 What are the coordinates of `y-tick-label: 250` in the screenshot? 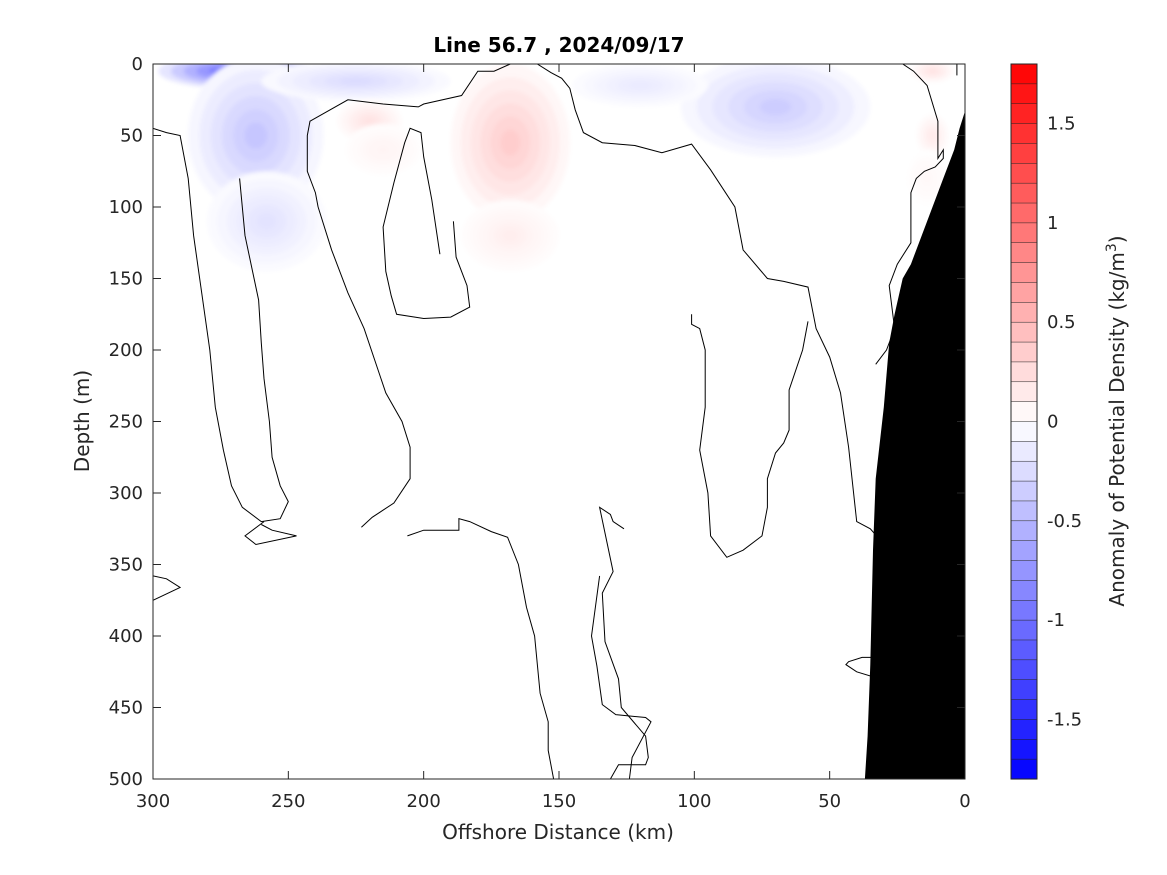 It's located at (126, 422).